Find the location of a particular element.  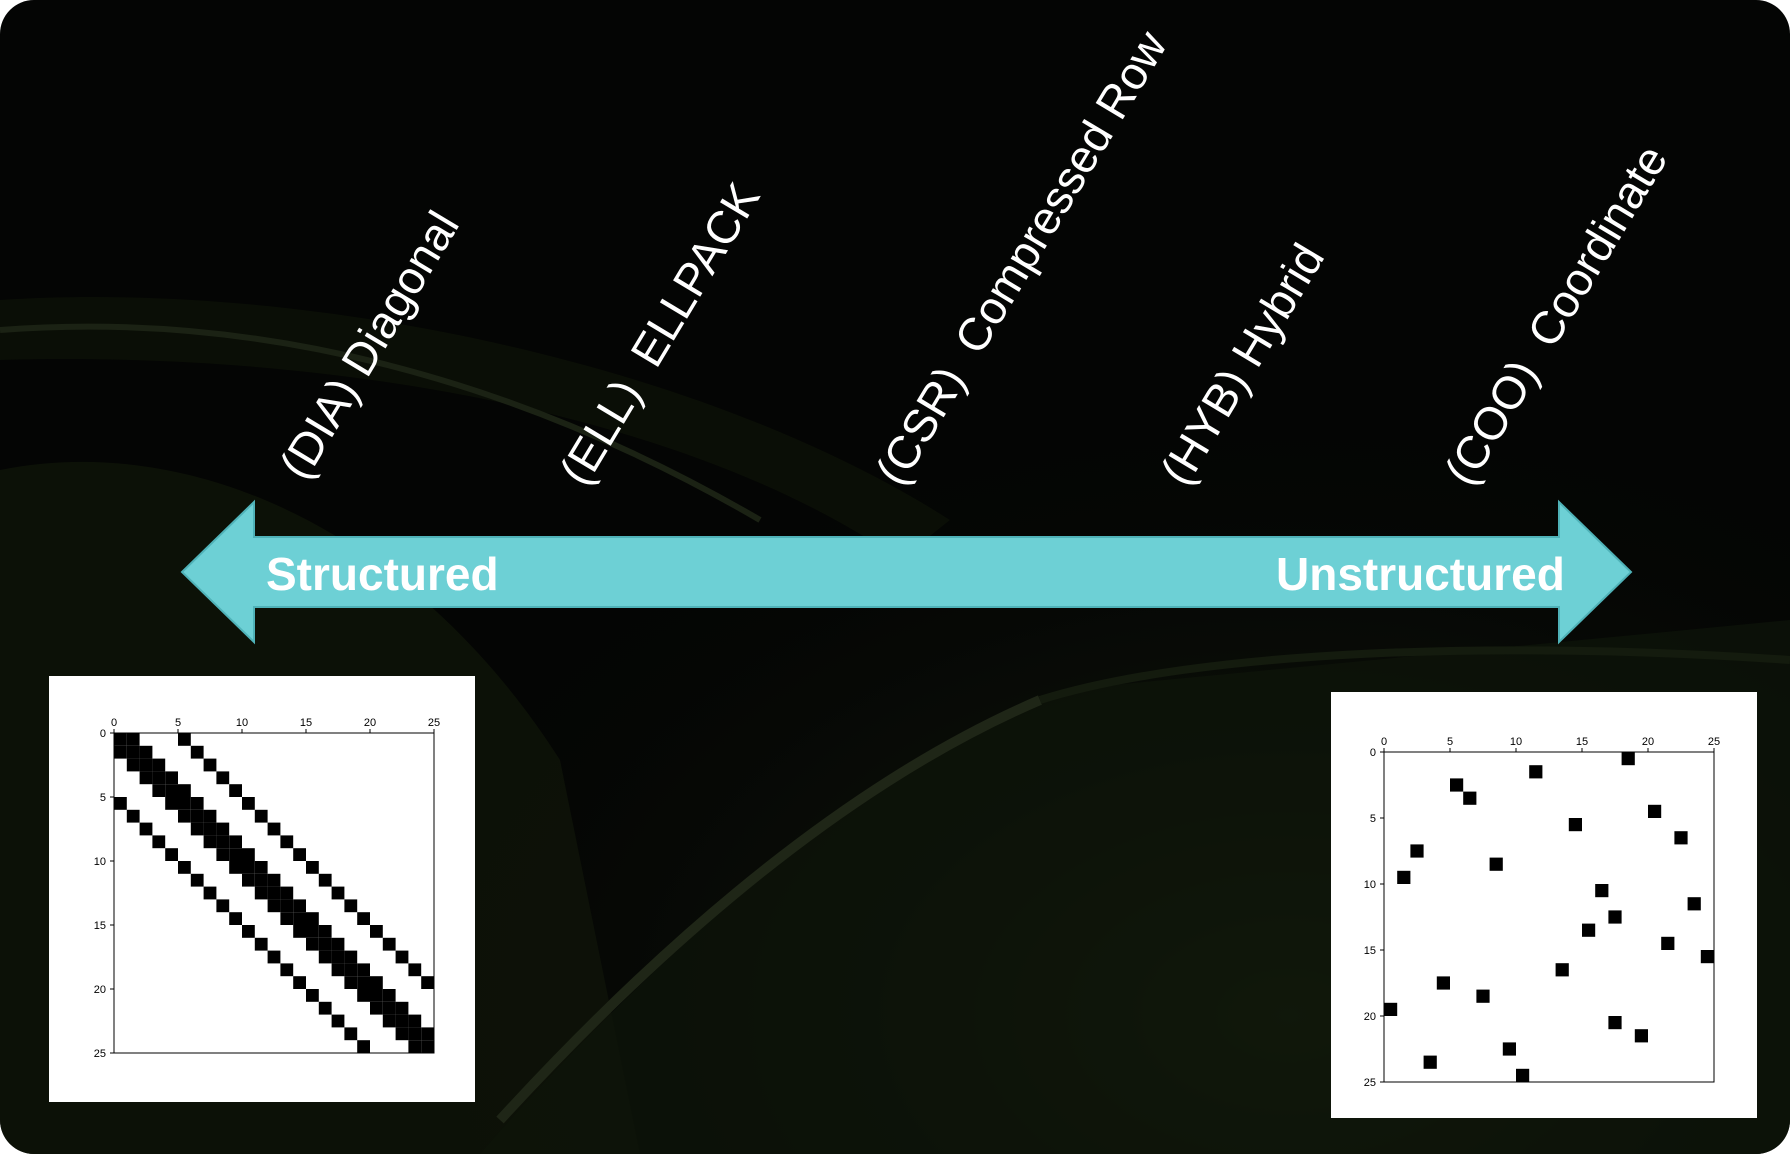

diagonal-matrix-plot: 0 0 5 5 10 10 15 15 20 20 25 25 is located at coordinates (262, 889).